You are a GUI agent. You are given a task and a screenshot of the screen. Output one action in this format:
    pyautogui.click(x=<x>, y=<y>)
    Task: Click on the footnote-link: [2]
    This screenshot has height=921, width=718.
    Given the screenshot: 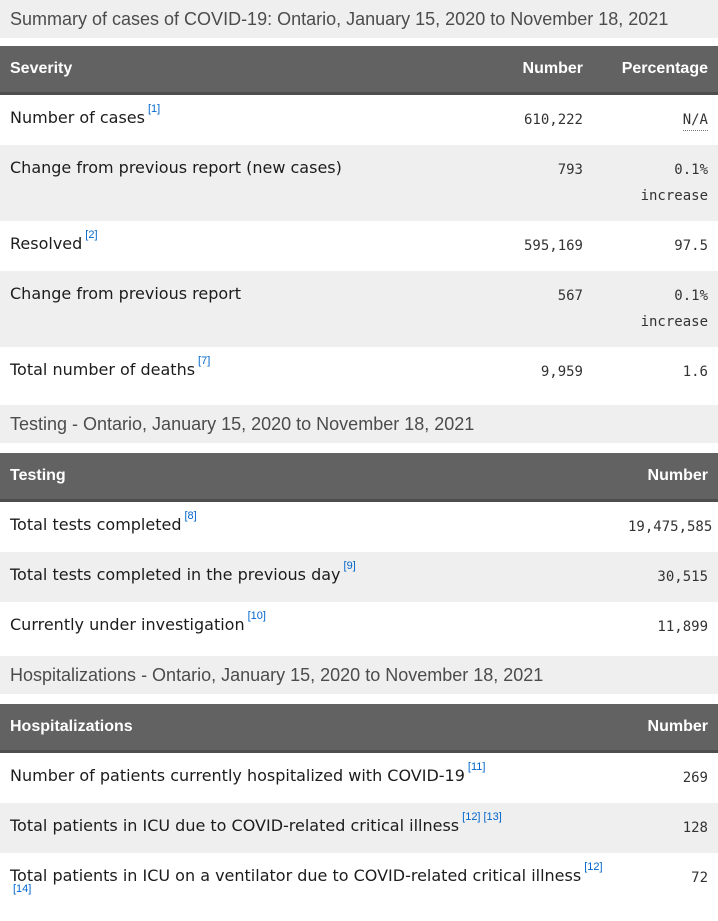 What is the action you would take?
    pyautogui.click(x=91, y=234)
    